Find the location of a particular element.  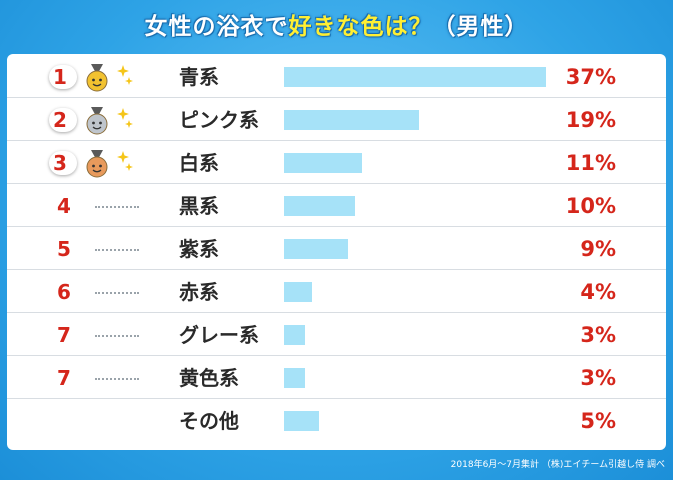

source-footnote: 2018年6月〜7月集計 （株)エイチーム引越し侍 調べ is located at coordinates (557, 465).